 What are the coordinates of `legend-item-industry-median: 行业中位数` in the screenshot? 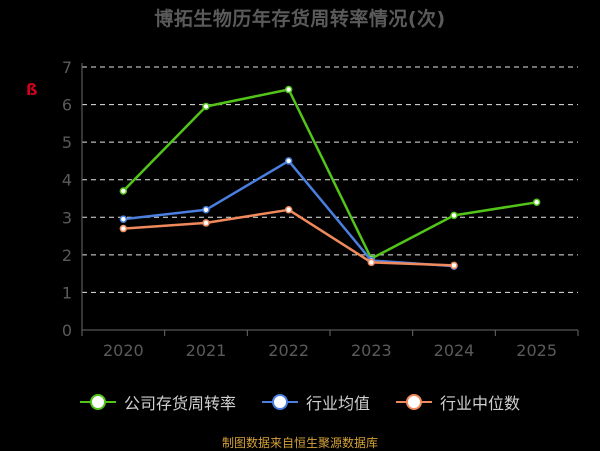 It's located at (458, 402).